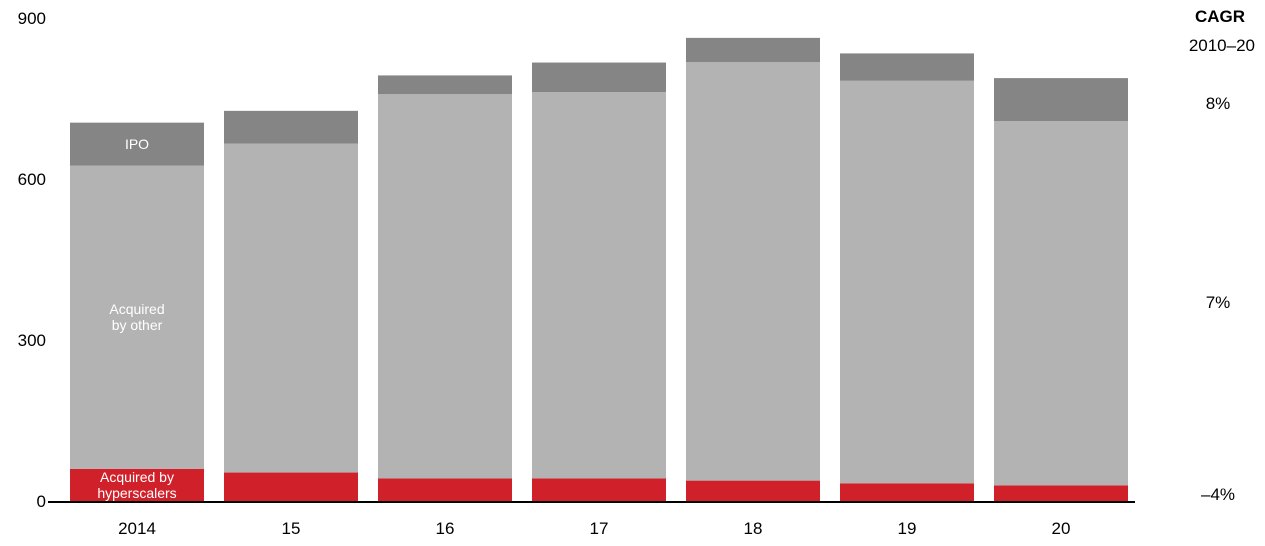 This screenshot has width=1265, height=546. Describe the element at coordinates (137, 528) in the screenshot. I see `x-tick-label: 2014` at that location.